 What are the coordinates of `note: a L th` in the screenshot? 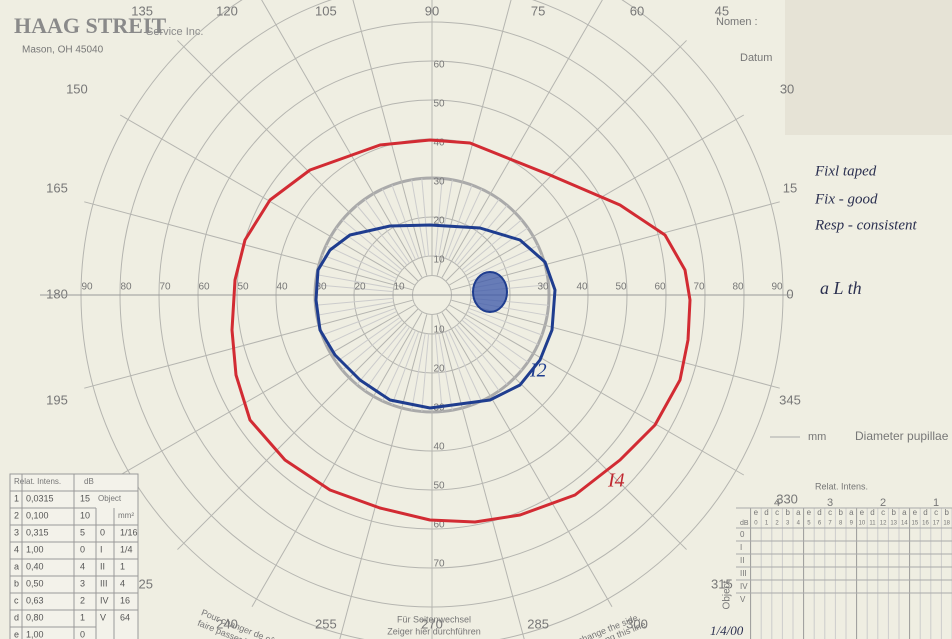 It's located at (841, 288).